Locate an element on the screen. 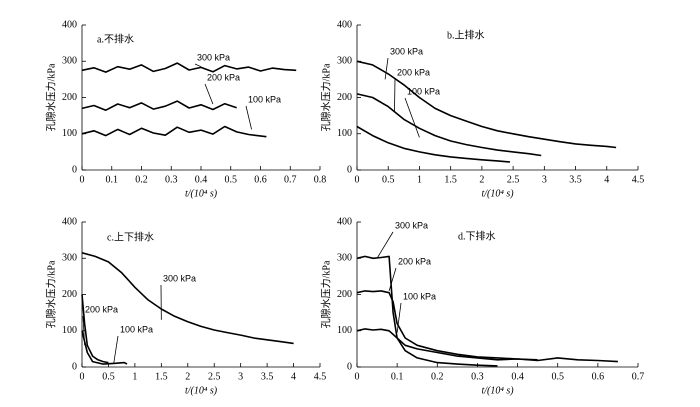 The height and width of the screenshot is (407, 700). x-tick-label: 0.8 is located at coordinates (320, 179).